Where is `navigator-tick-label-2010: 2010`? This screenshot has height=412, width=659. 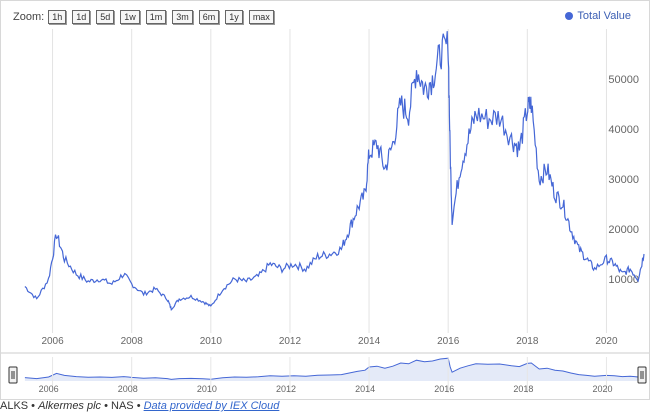
navigator-tick-label-2010: 2010 is located at coordinates (207, 389).